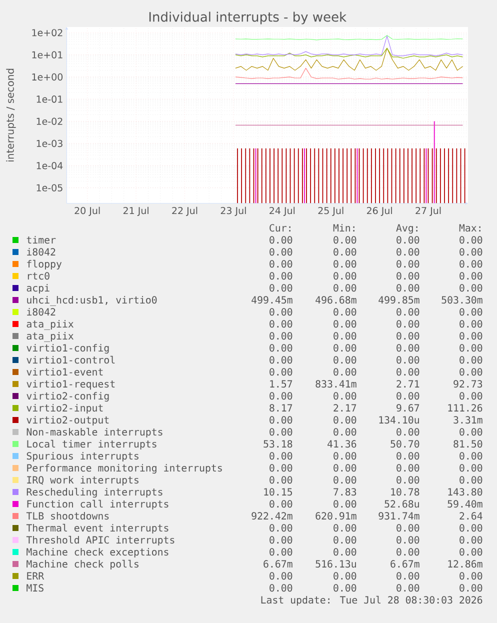  I want to click on text: 499.85m, so click(399, 300).